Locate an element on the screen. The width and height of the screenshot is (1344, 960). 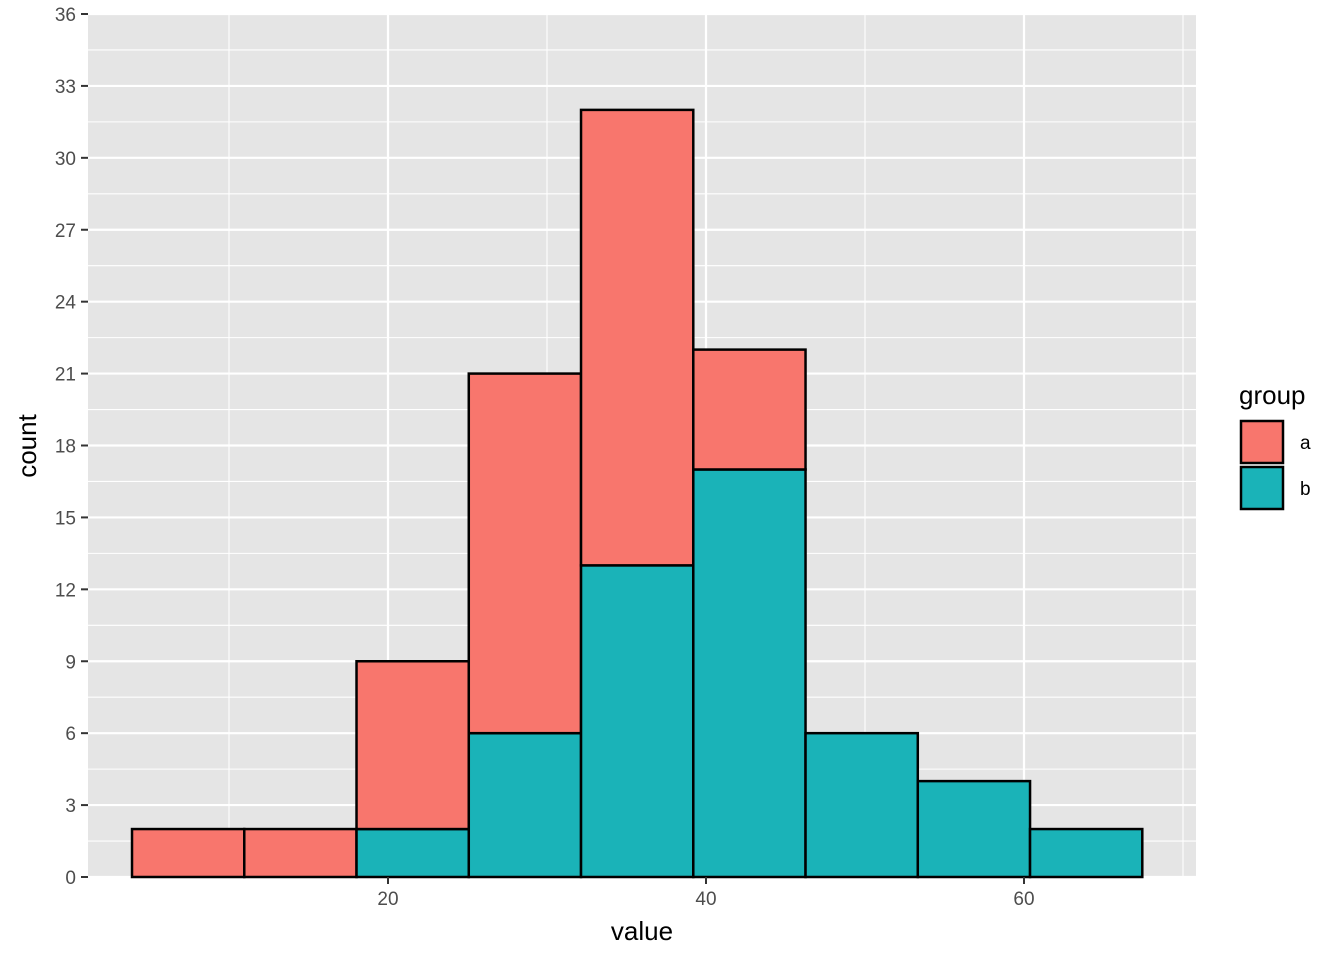
y-tick-label: 36 is located at coordinates (65, 15).